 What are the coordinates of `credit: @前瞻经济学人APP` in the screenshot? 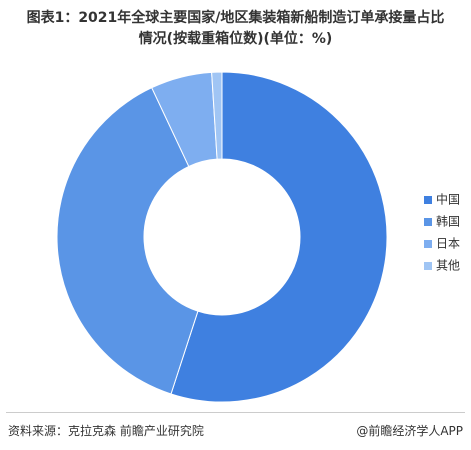 It's located at (409, 431).